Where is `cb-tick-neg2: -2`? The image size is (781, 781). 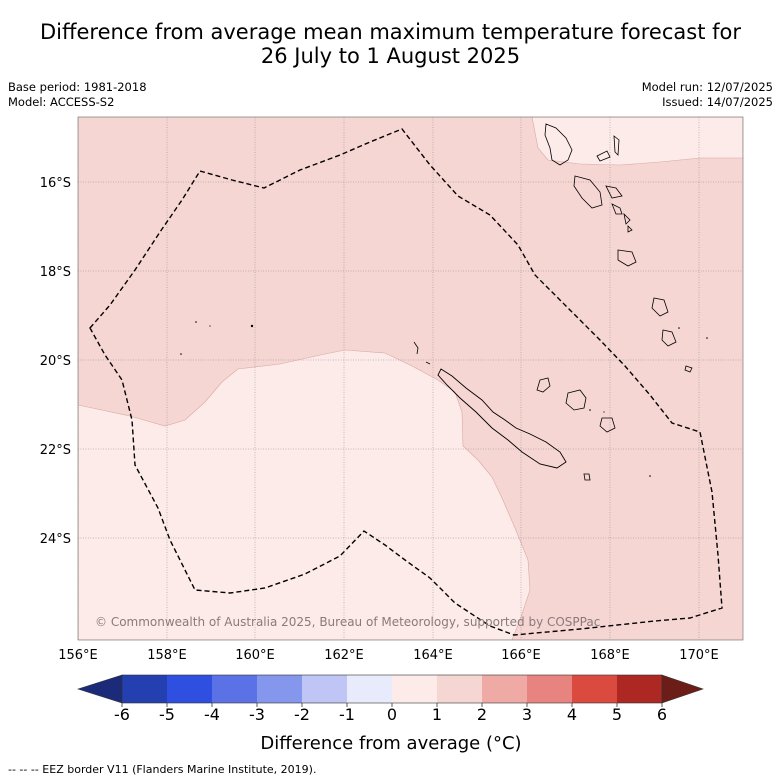
cb-tick-neg2: -2 is located at coordinates (302, 714).